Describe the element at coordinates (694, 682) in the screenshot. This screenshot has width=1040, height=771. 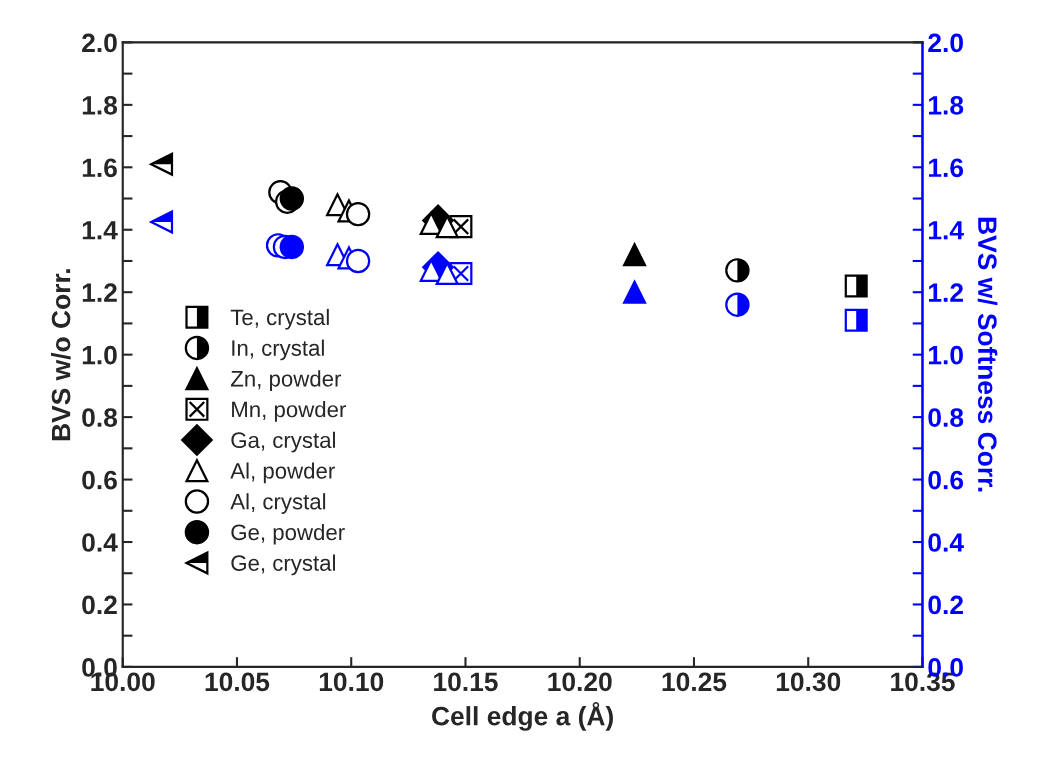
I see `x-tick-label: 10.25` at that location.